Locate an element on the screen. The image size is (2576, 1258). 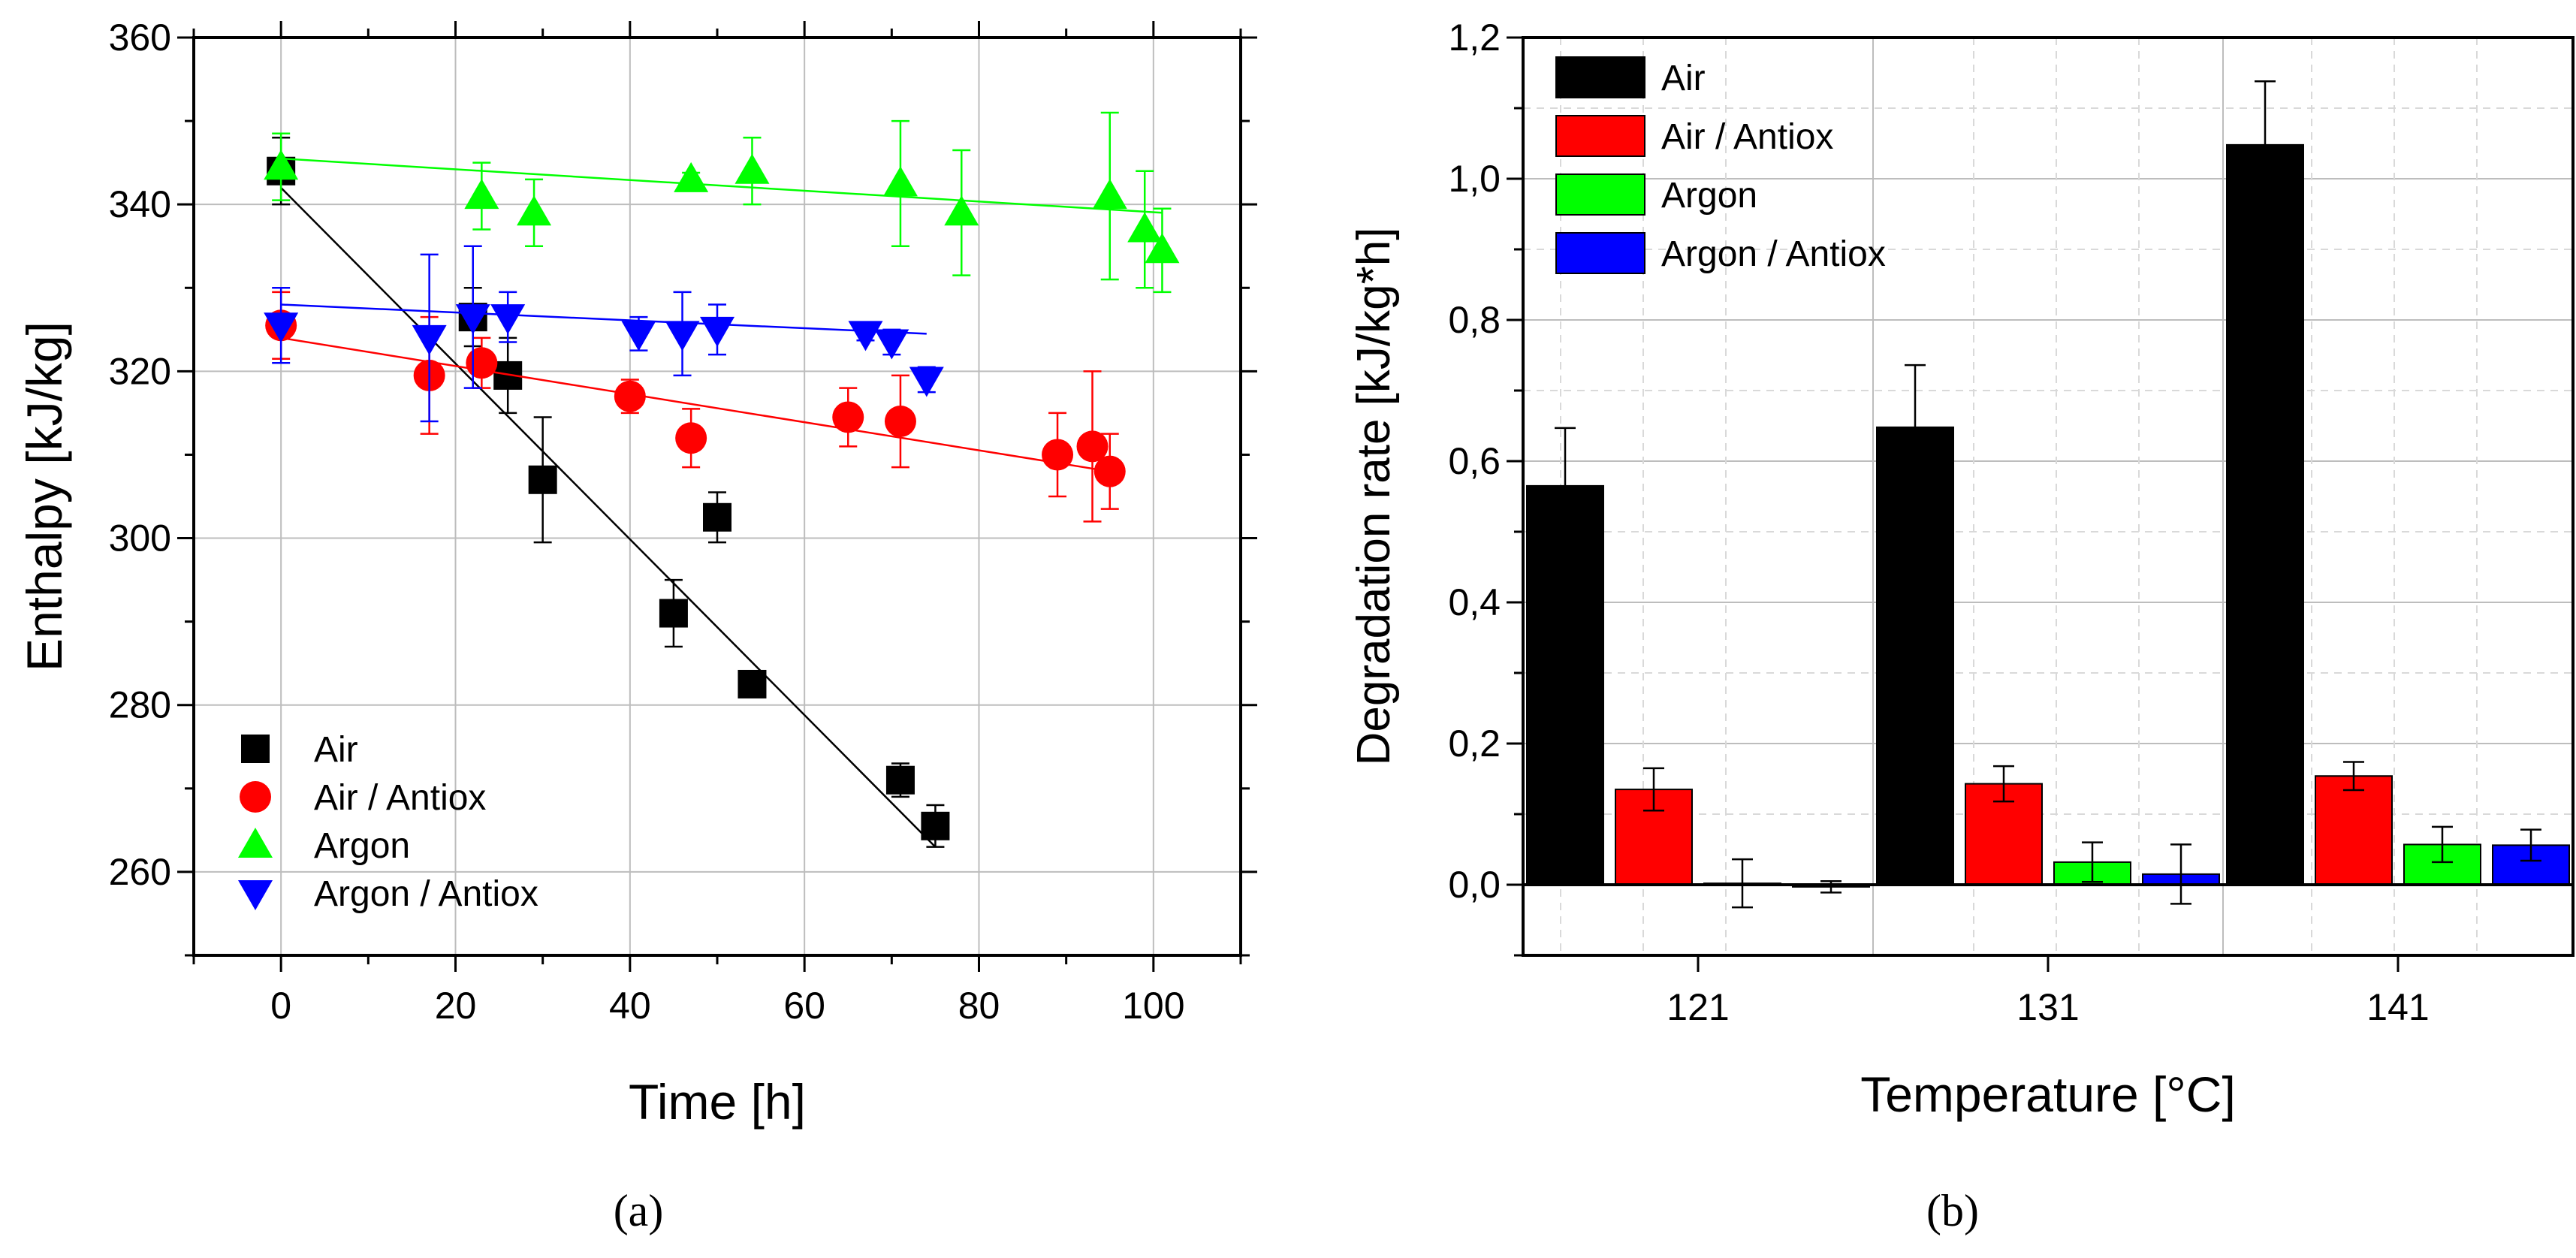
y-tick-label: 320 is located at coordinates (140, 371).